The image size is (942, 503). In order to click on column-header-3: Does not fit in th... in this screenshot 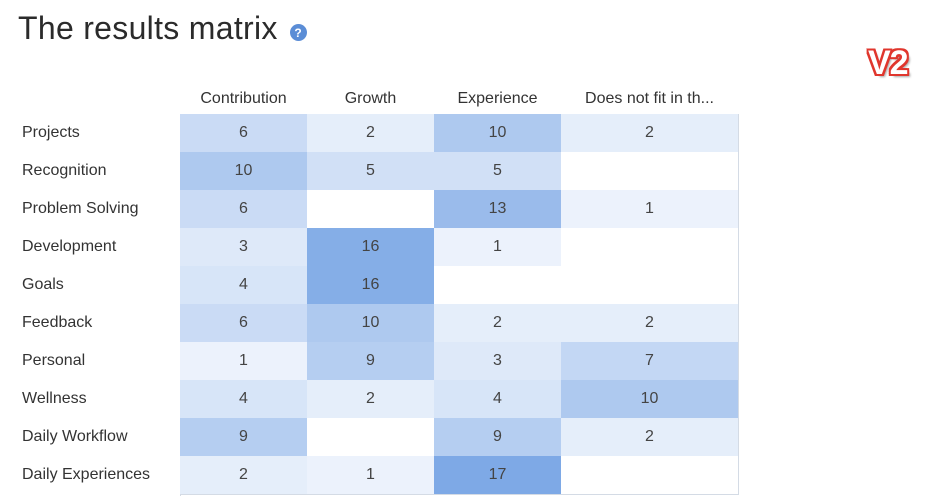, I will do `click(649, 98)`.